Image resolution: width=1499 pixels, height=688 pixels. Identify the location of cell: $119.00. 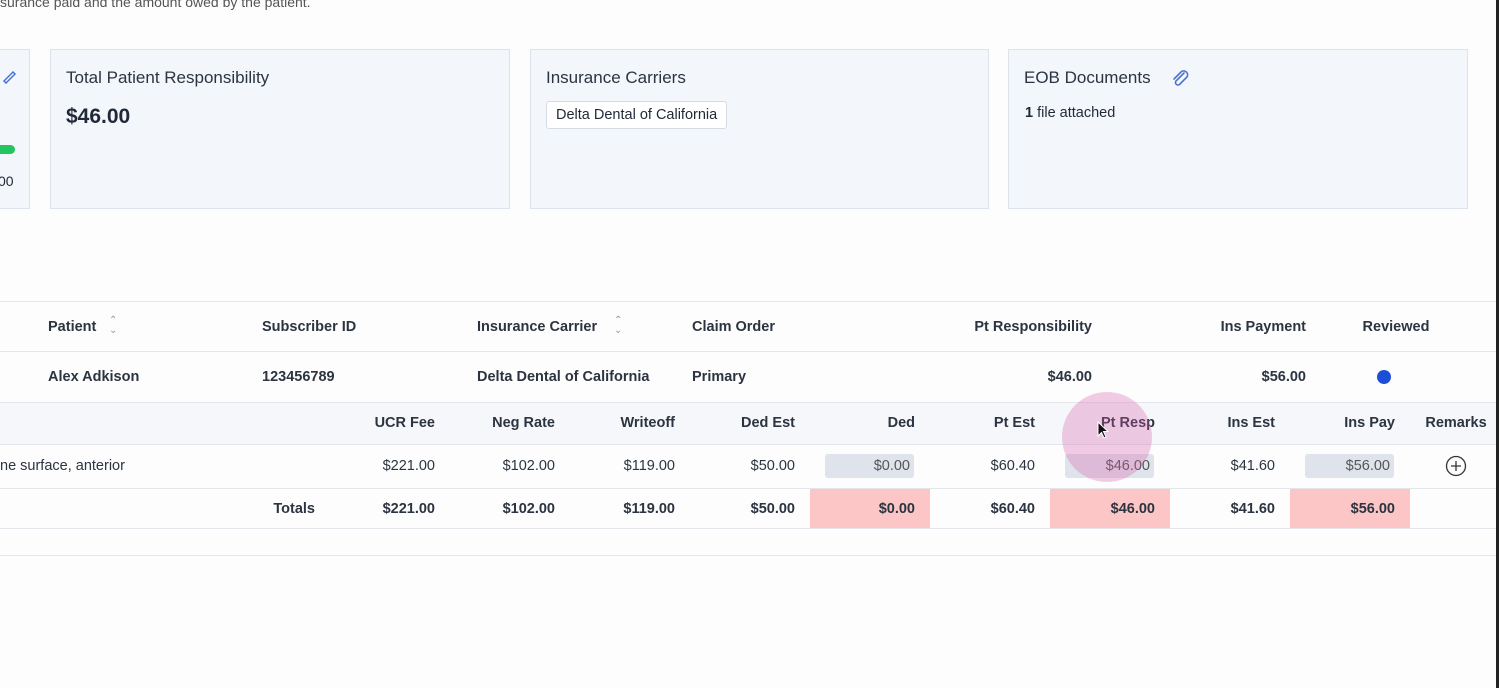
(649, 466).